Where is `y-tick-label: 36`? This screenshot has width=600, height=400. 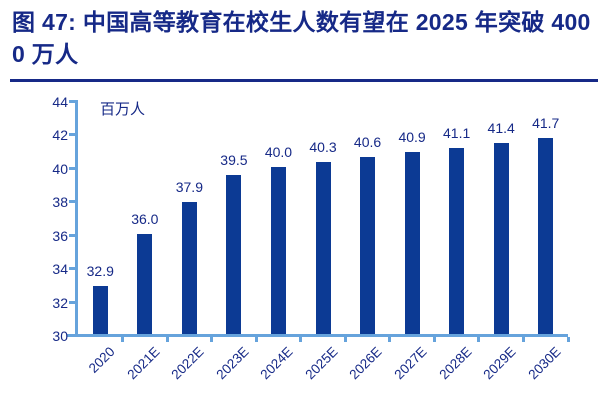
y-tick-label: 36 is located at coordinates (60, 235).